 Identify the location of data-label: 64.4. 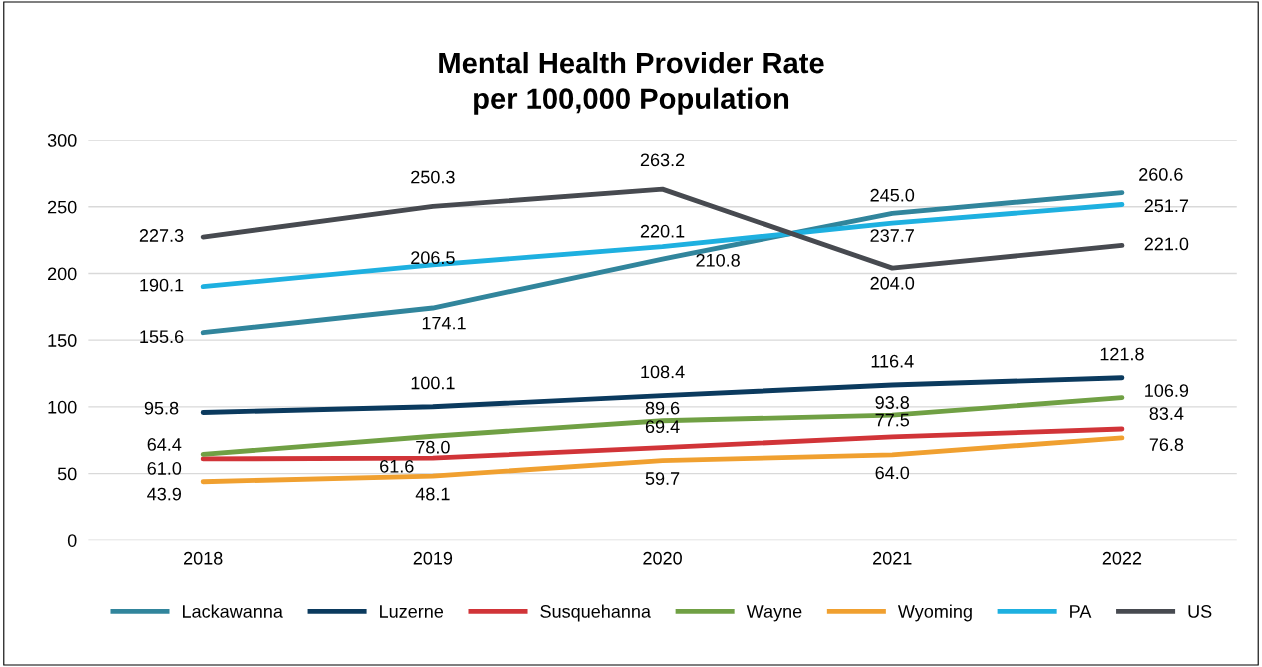
(164, 444).